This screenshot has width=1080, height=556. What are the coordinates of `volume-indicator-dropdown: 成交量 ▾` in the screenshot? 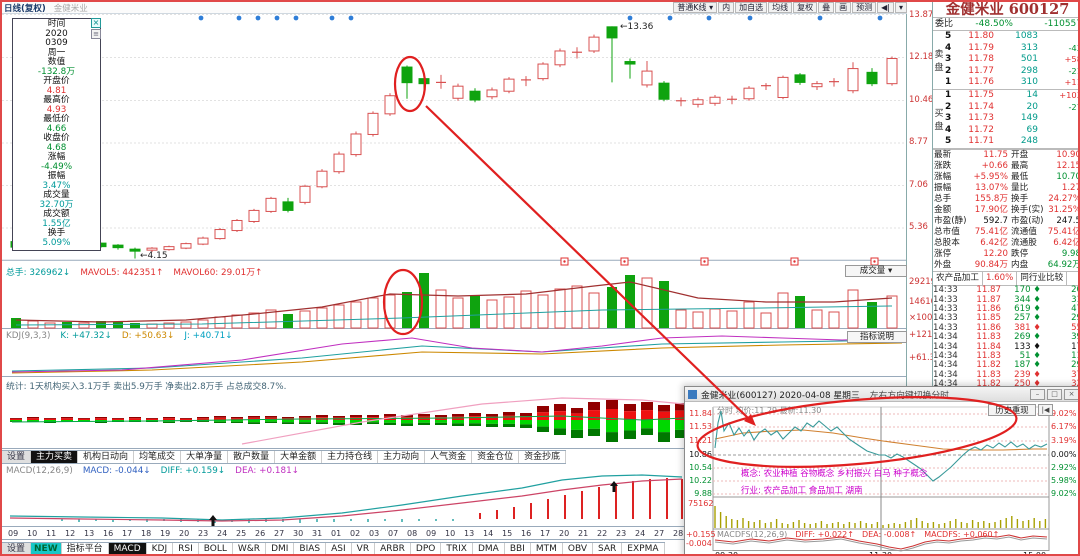 It's located at (876, 271).